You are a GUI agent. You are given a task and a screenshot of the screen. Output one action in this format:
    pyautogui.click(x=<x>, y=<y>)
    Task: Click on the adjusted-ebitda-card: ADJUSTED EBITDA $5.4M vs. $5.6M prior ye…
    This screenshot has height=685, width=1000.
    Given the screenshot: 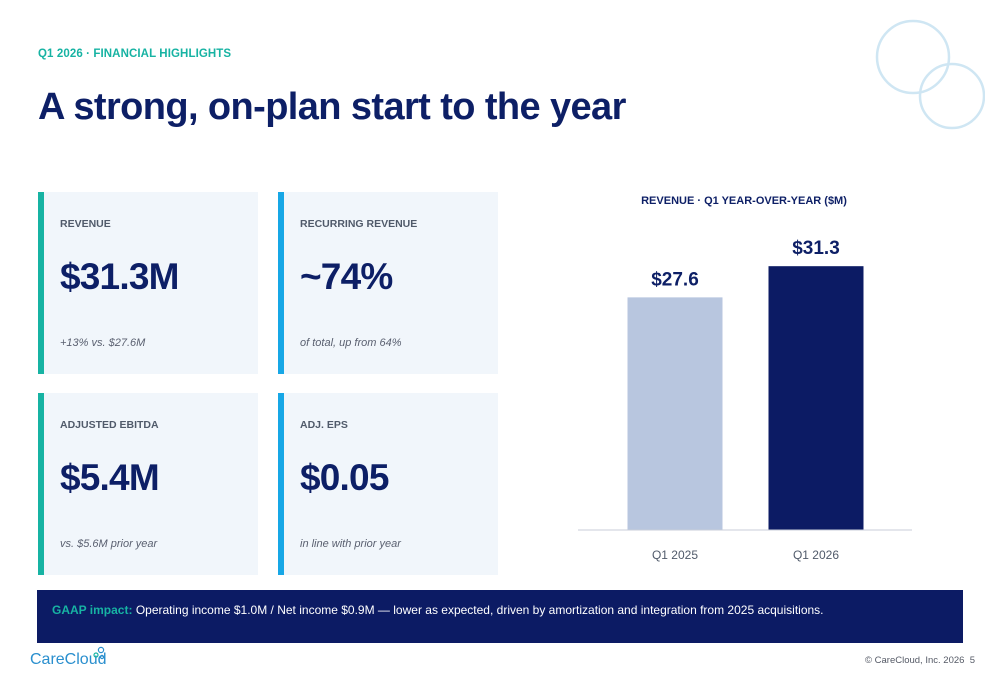 What is the action you would take?
    pyautogui.click(x=148, y=484)
    